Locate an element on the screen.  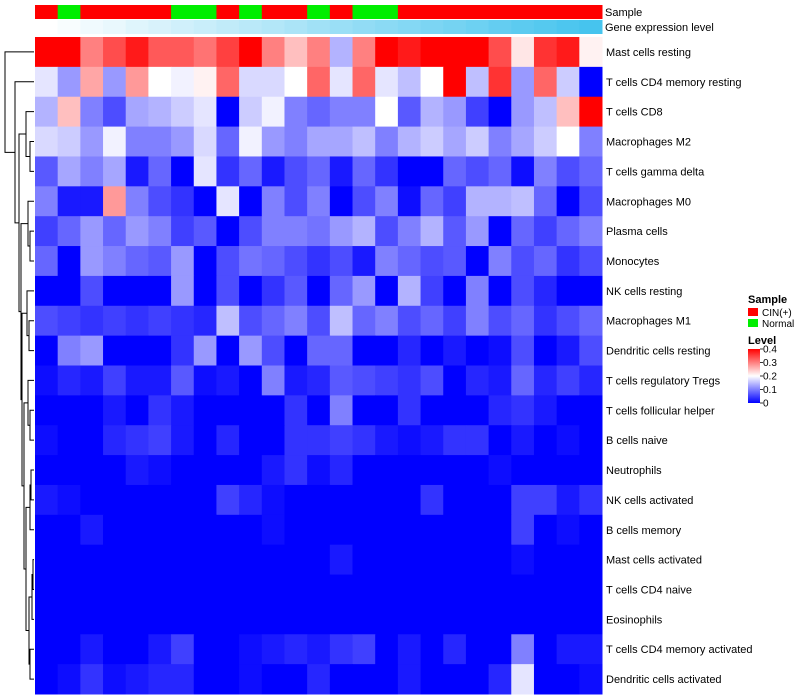
row-label: Monocytes is located at coordinates (633, 262).